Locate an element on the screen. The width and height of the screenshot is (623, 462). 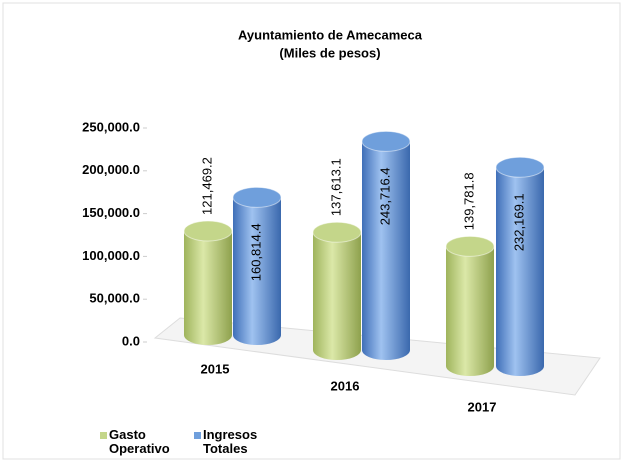
legend: Gasto Operativo Ingresos Totales is located at coordinates (187, 442).